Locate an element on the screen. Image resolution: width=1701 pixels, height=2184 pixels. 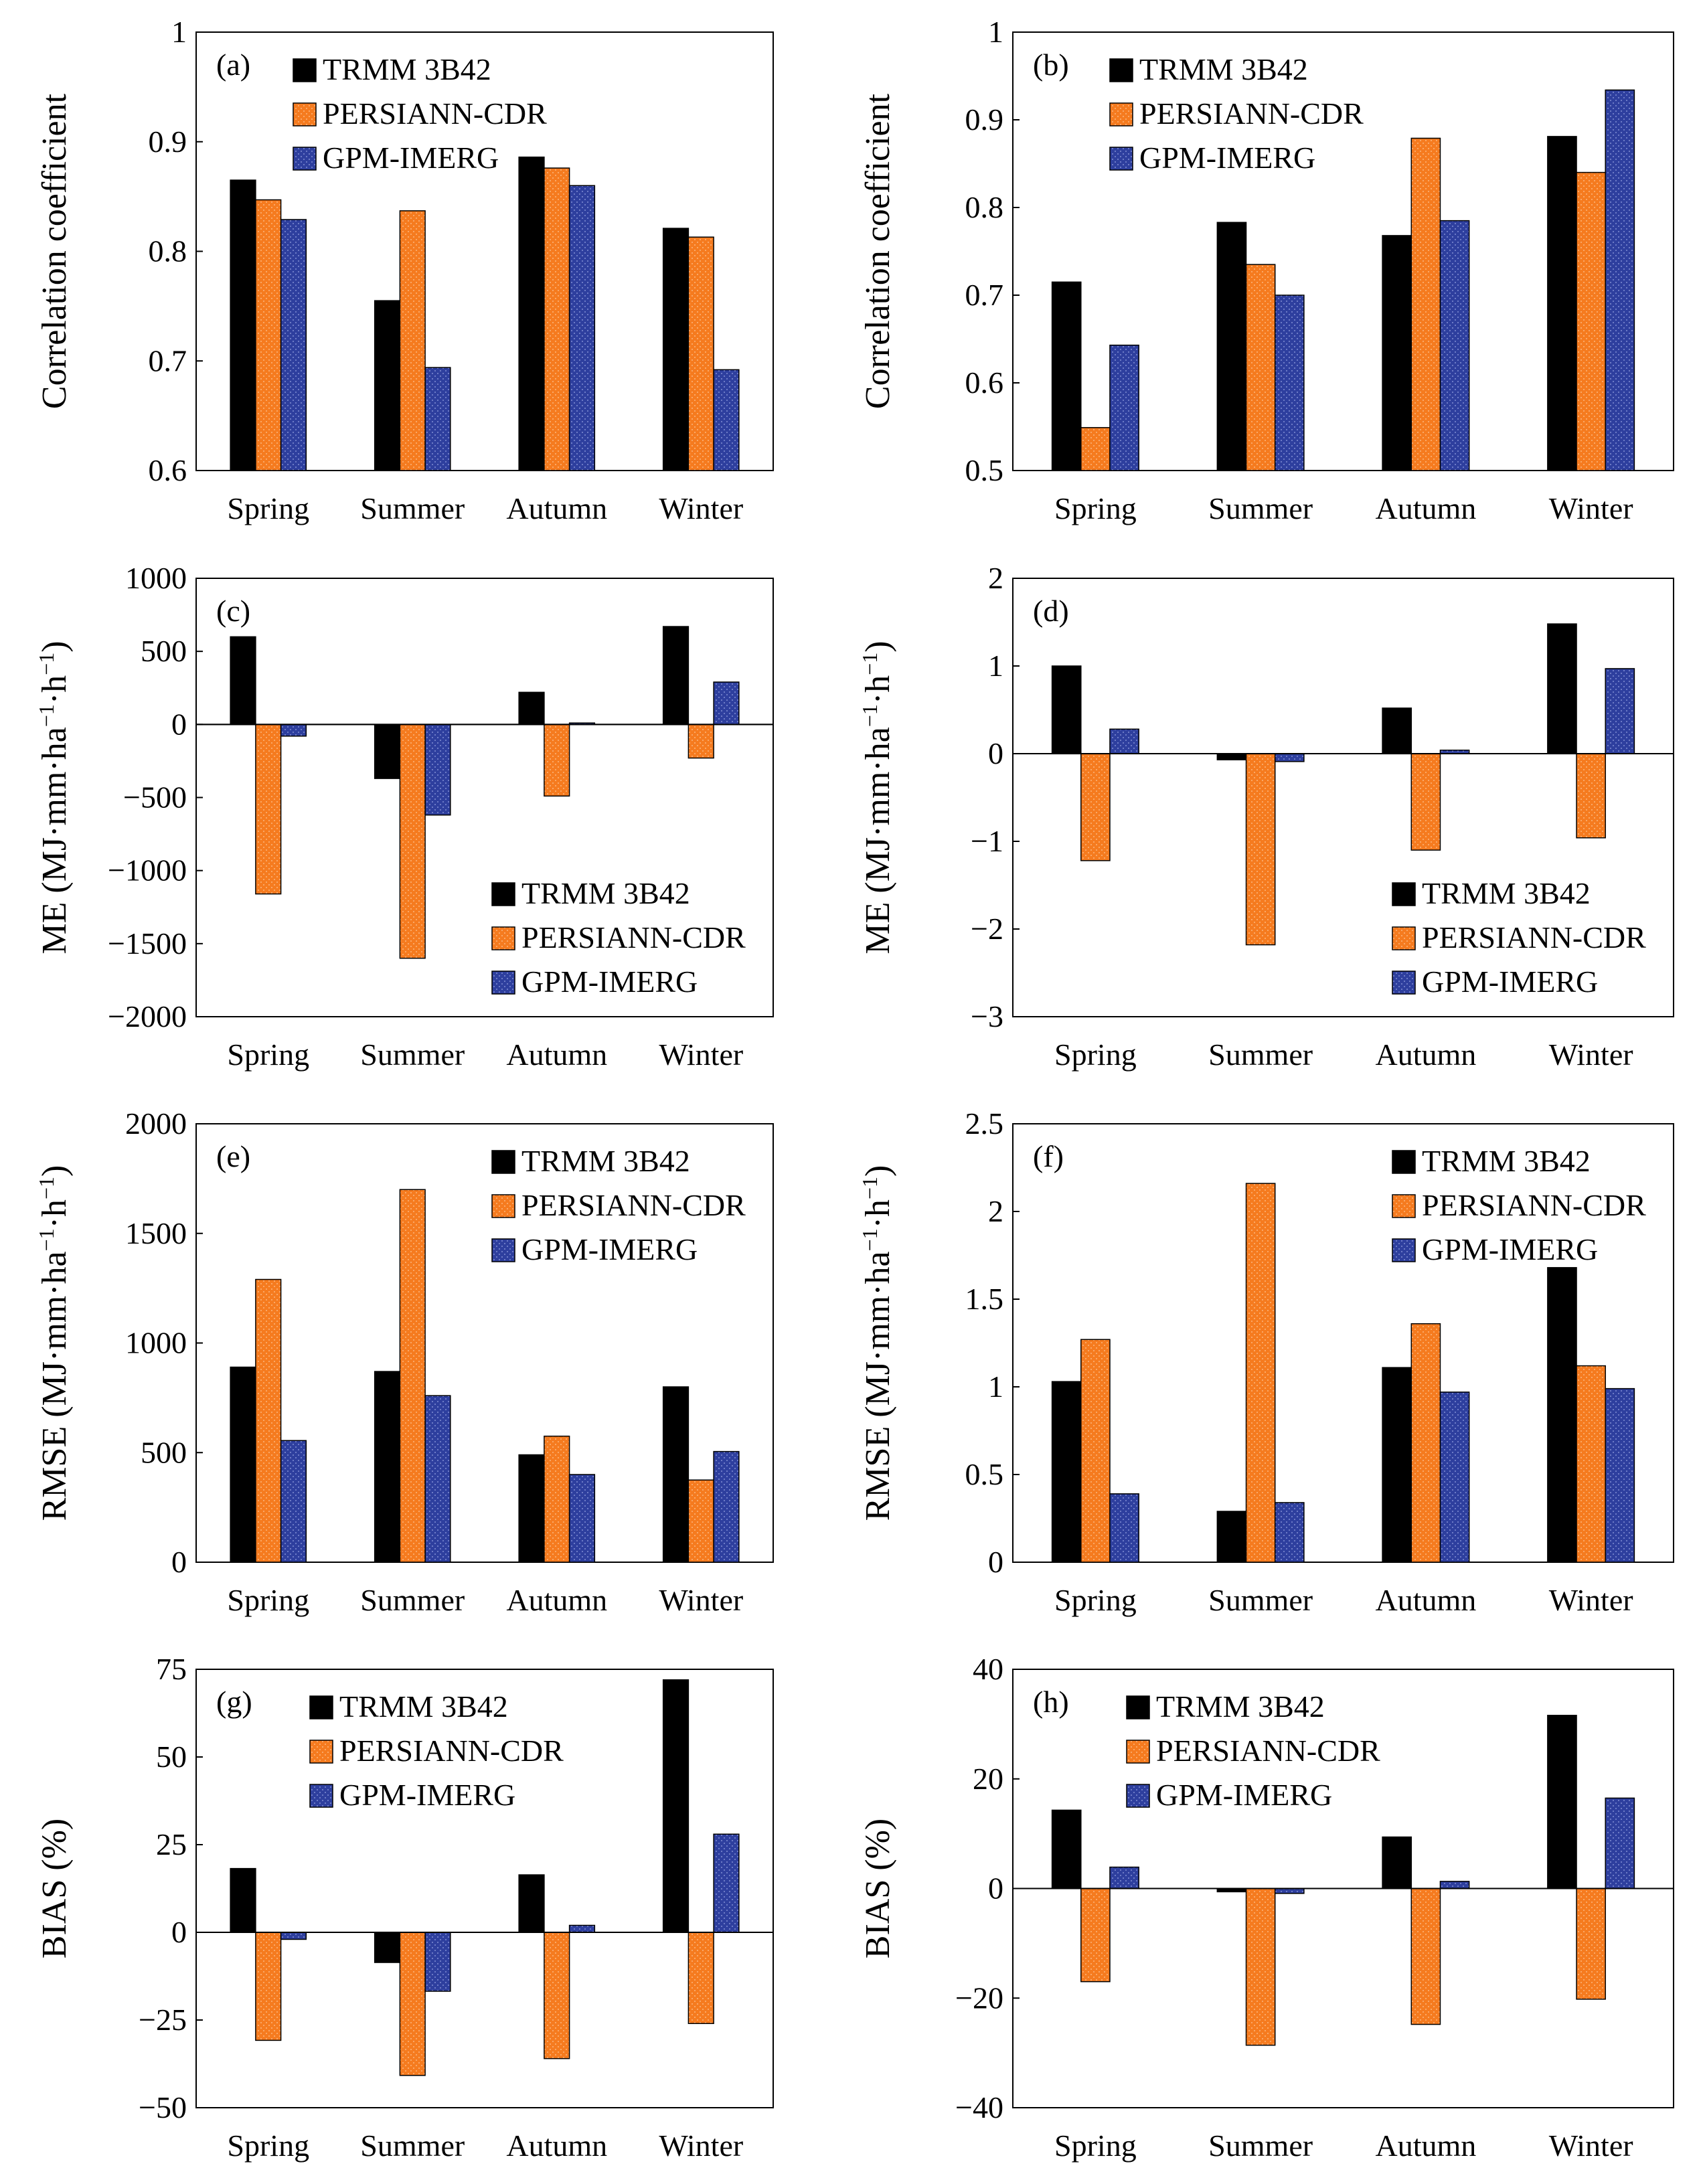
x-tick-label-c-winter: Winter is located at coordinates (701, 1054).